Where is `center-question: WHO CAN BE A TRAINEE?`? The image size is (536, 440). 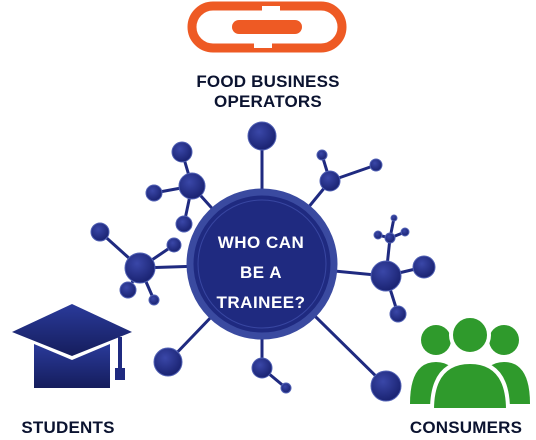 center-question: WHO CAN BE A TRAINEE? is located at coordinates (261, 272).